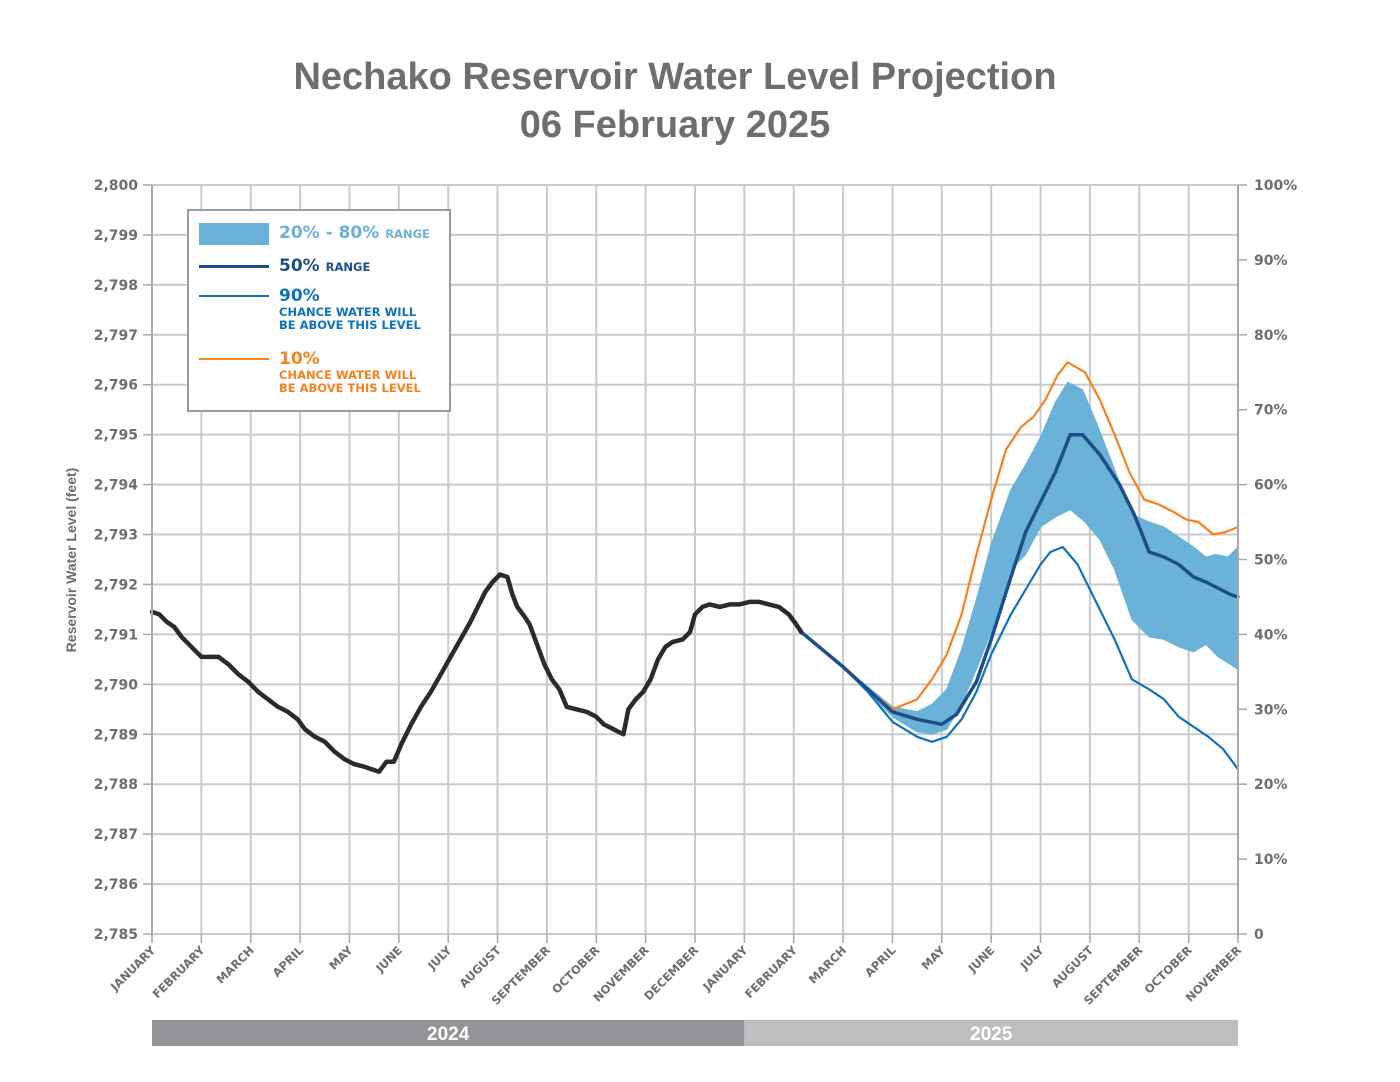 This screenshot has height=1082, width=1400. Describe the element at coordinates (348, 375) in the screenshot. I see `legend-10-detail-1: CHANCE WATER WILL` at that location.